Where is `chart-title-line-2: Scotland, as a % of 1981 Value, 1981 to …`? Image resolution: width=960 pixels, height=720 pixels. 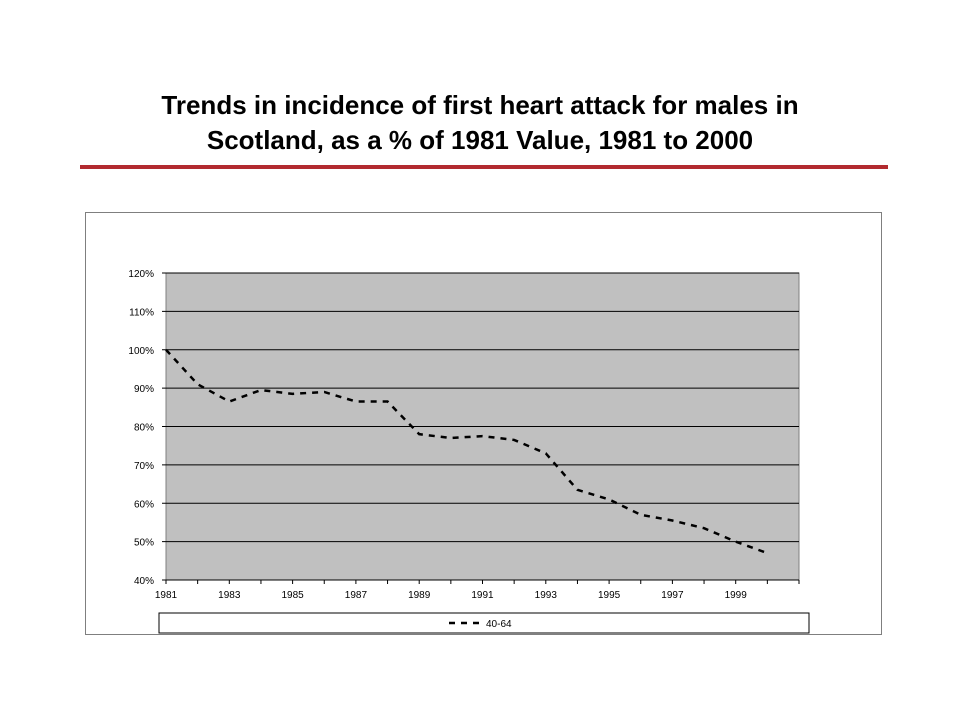 chart-title-line-2: Scotland, as a % of 1981 Value, 1981 to … is located at coordinates (480, 140).